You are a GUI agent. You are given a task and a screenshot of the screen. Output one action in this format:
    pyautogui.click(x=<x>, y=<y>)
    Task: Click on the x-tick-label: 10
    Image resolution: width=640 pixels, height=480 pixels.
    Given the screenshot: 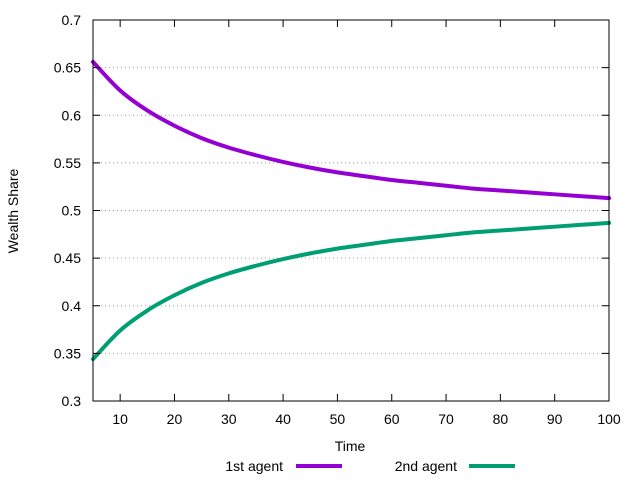 What is the action you would take?
    pyautogui.click(x=120, y=419)
    